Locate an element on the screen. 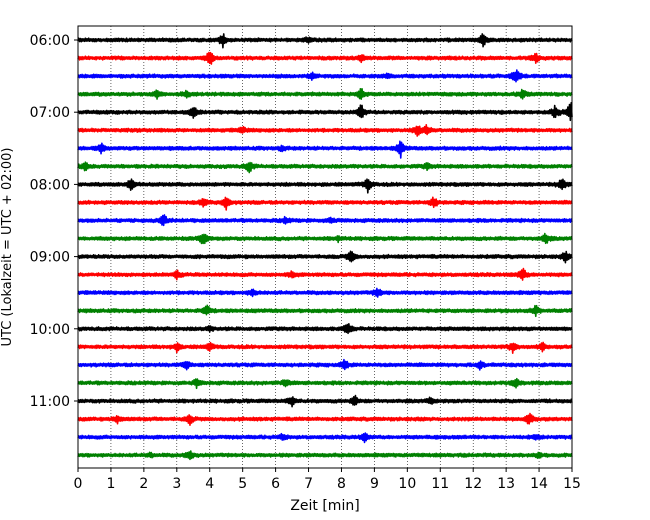 This screenshot has width=650, height=520. x-tick-label: 3 is located at coordinates (176, 484).